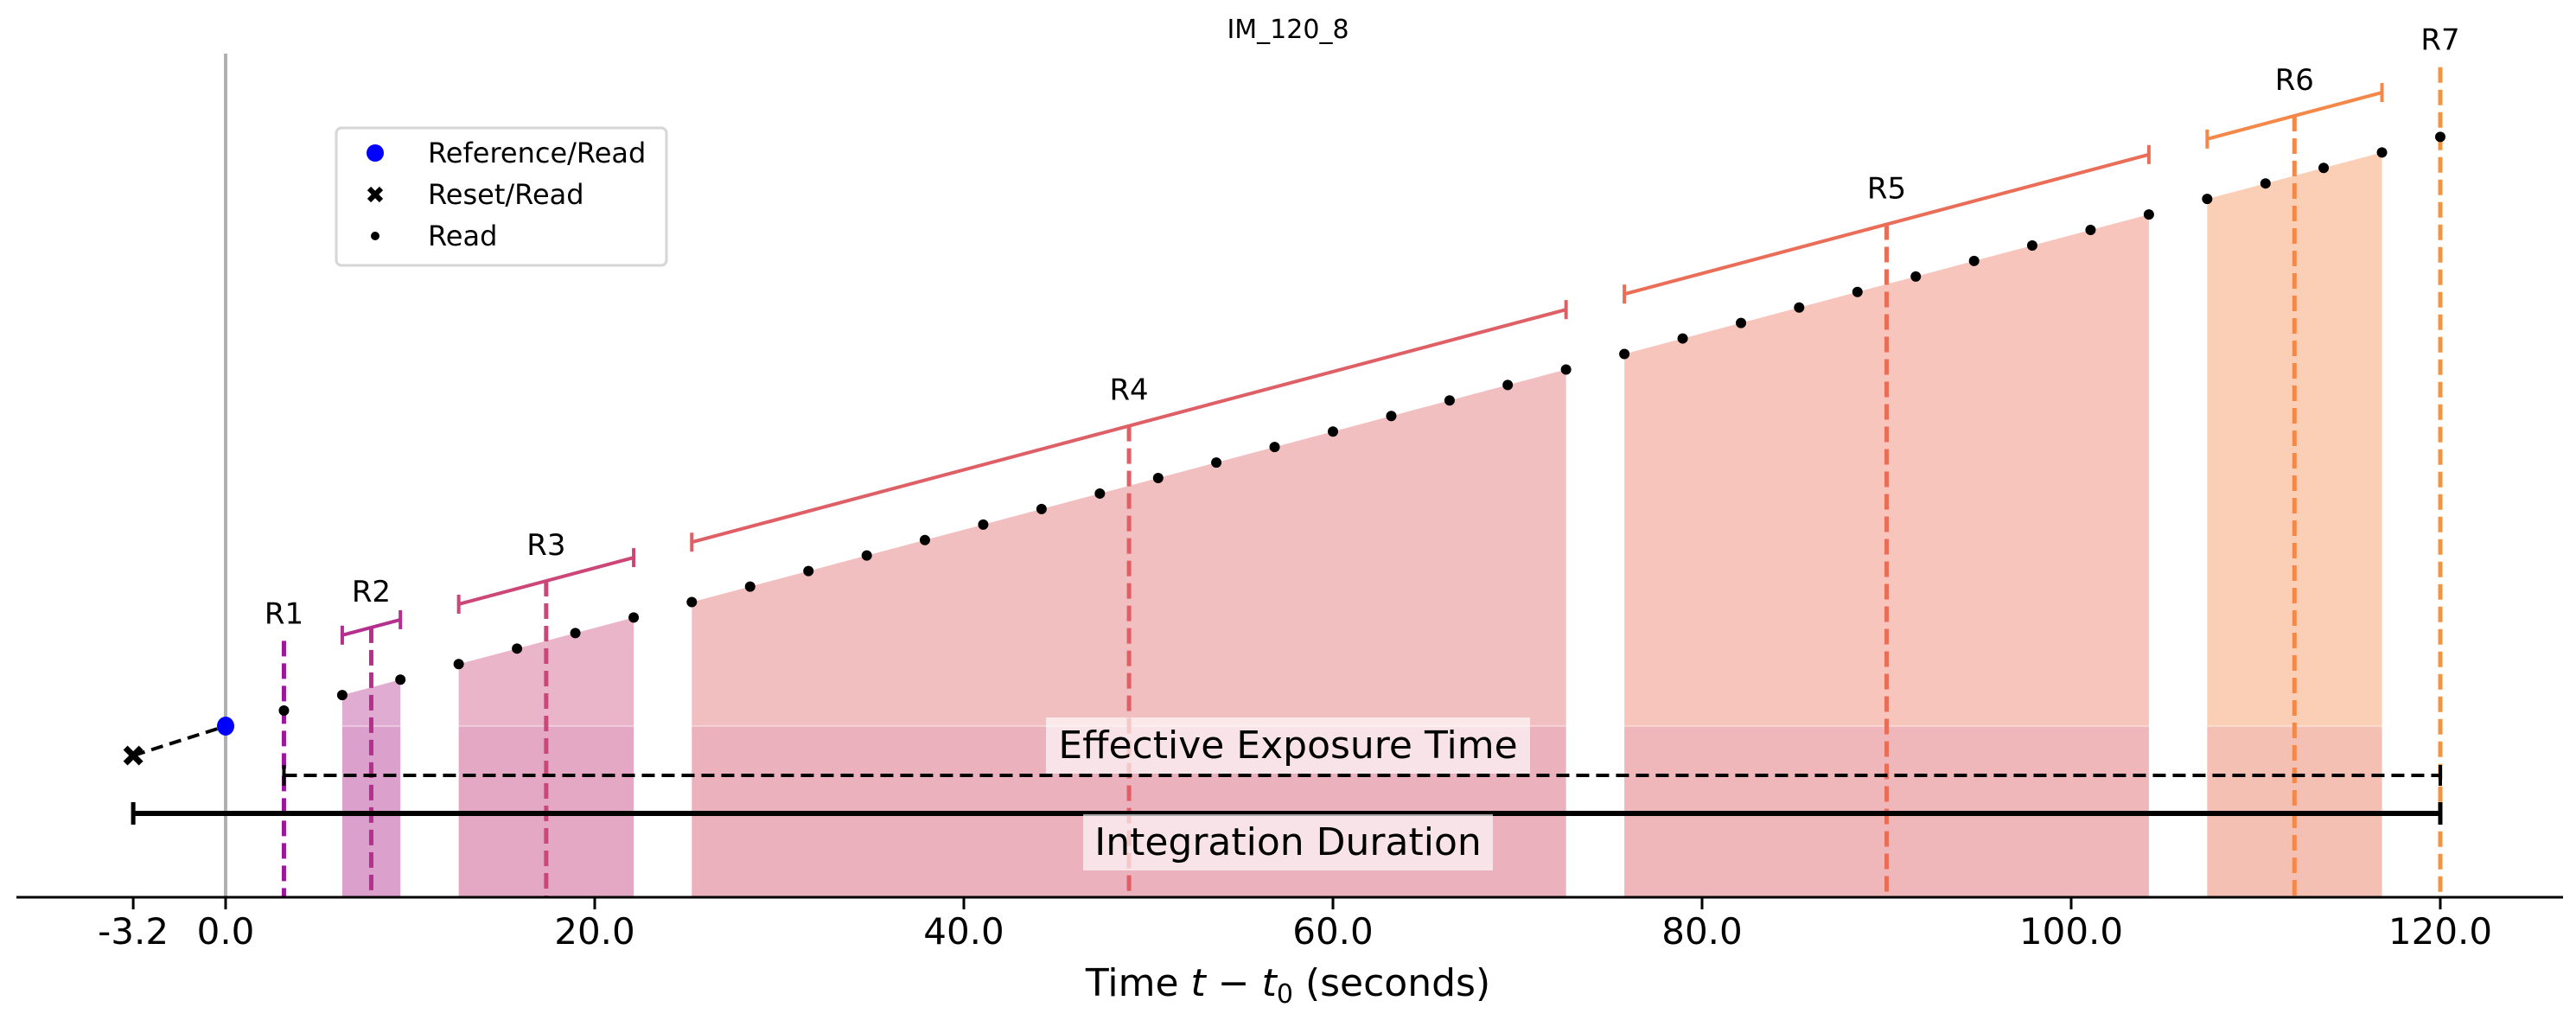 The image size is (2576, 1020). What do you see at coordinates (371, 627) in the screenshot?
I see `bracket-r2` at bounding box center [371, 627].